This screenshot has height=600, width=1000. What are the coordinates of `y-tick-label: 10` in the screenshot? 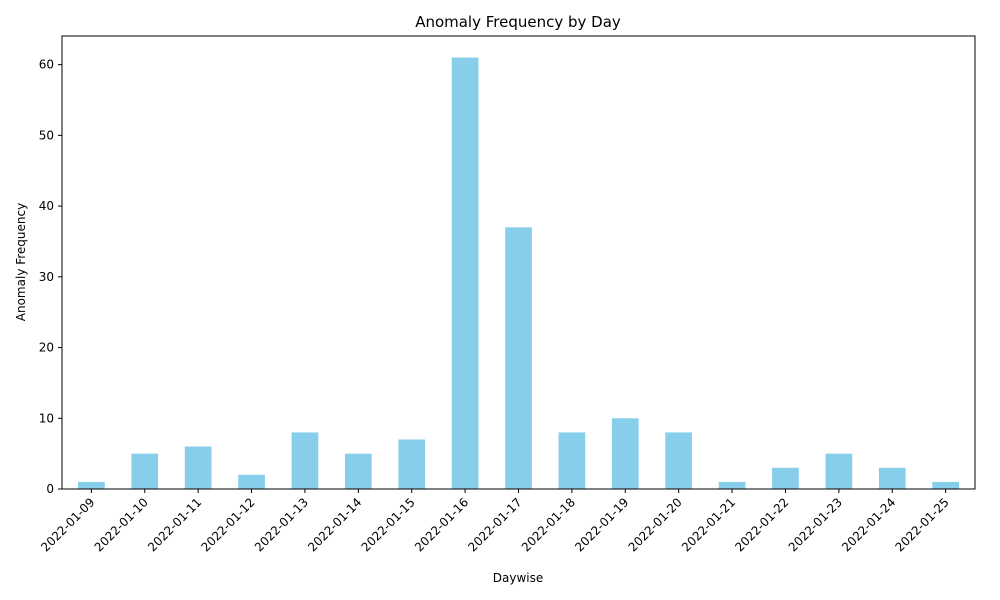 It's located at (46, 418).